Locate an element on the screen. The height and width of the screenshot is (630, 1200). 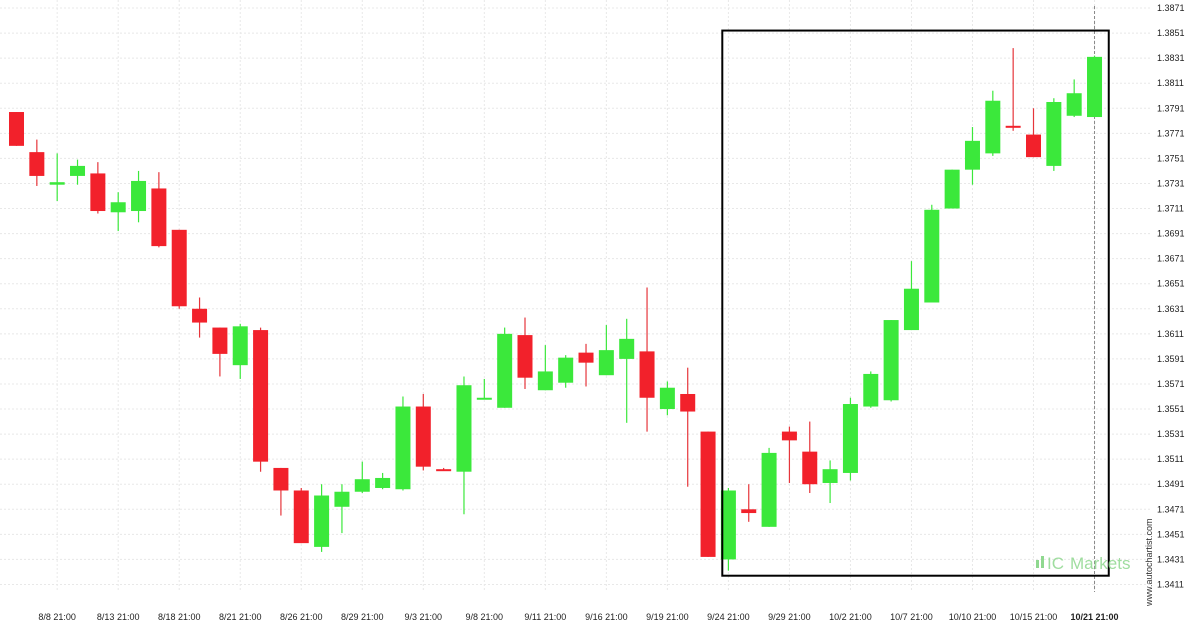
x-tick-label: 8/21 21:00 is located at coordinates (240, 617).